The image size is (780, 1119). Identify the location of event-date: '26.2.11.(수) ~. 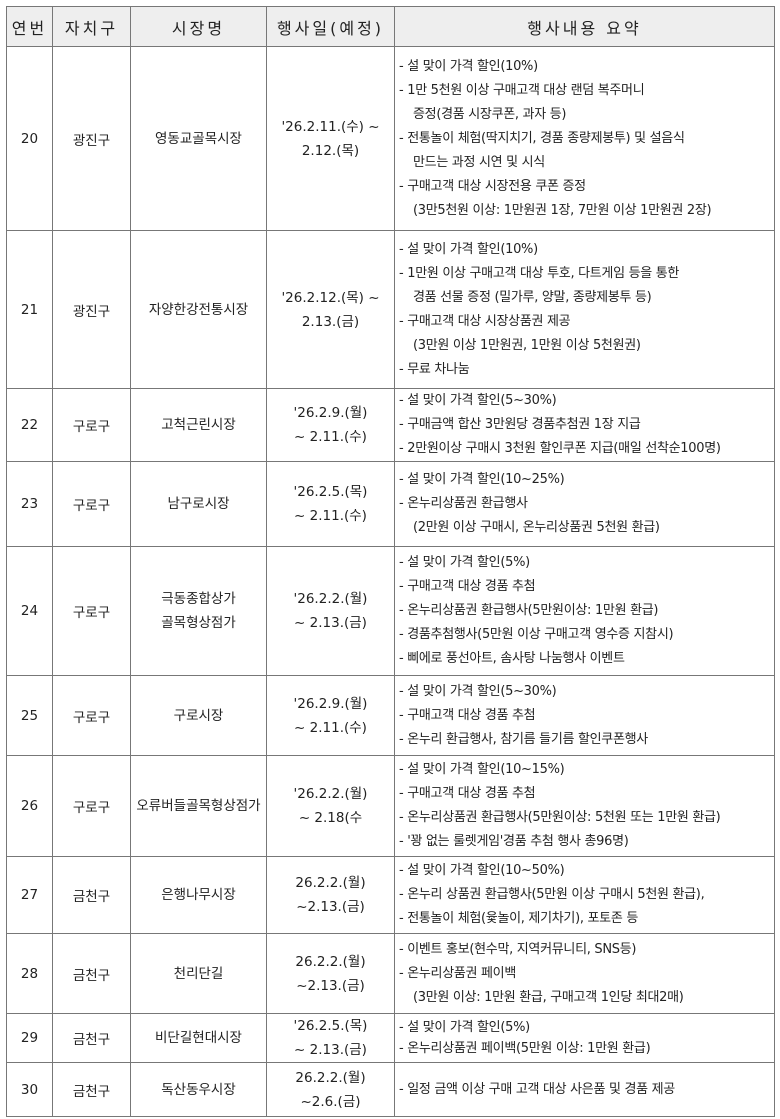
(330, 126).